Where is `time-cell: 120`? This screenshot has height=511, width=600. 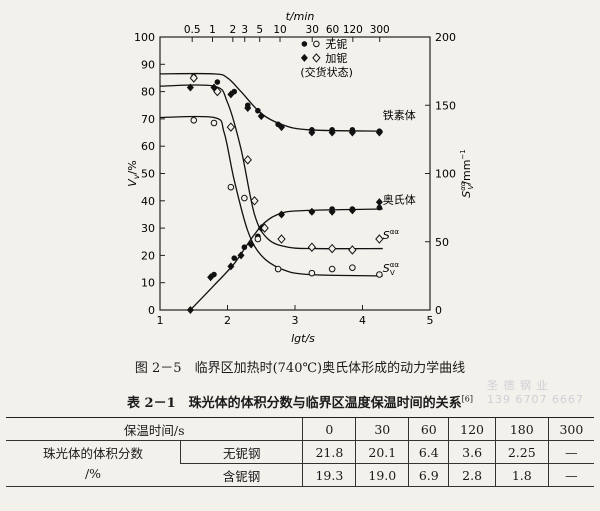
time-cell: 120 is located at coordinates (472, 429).